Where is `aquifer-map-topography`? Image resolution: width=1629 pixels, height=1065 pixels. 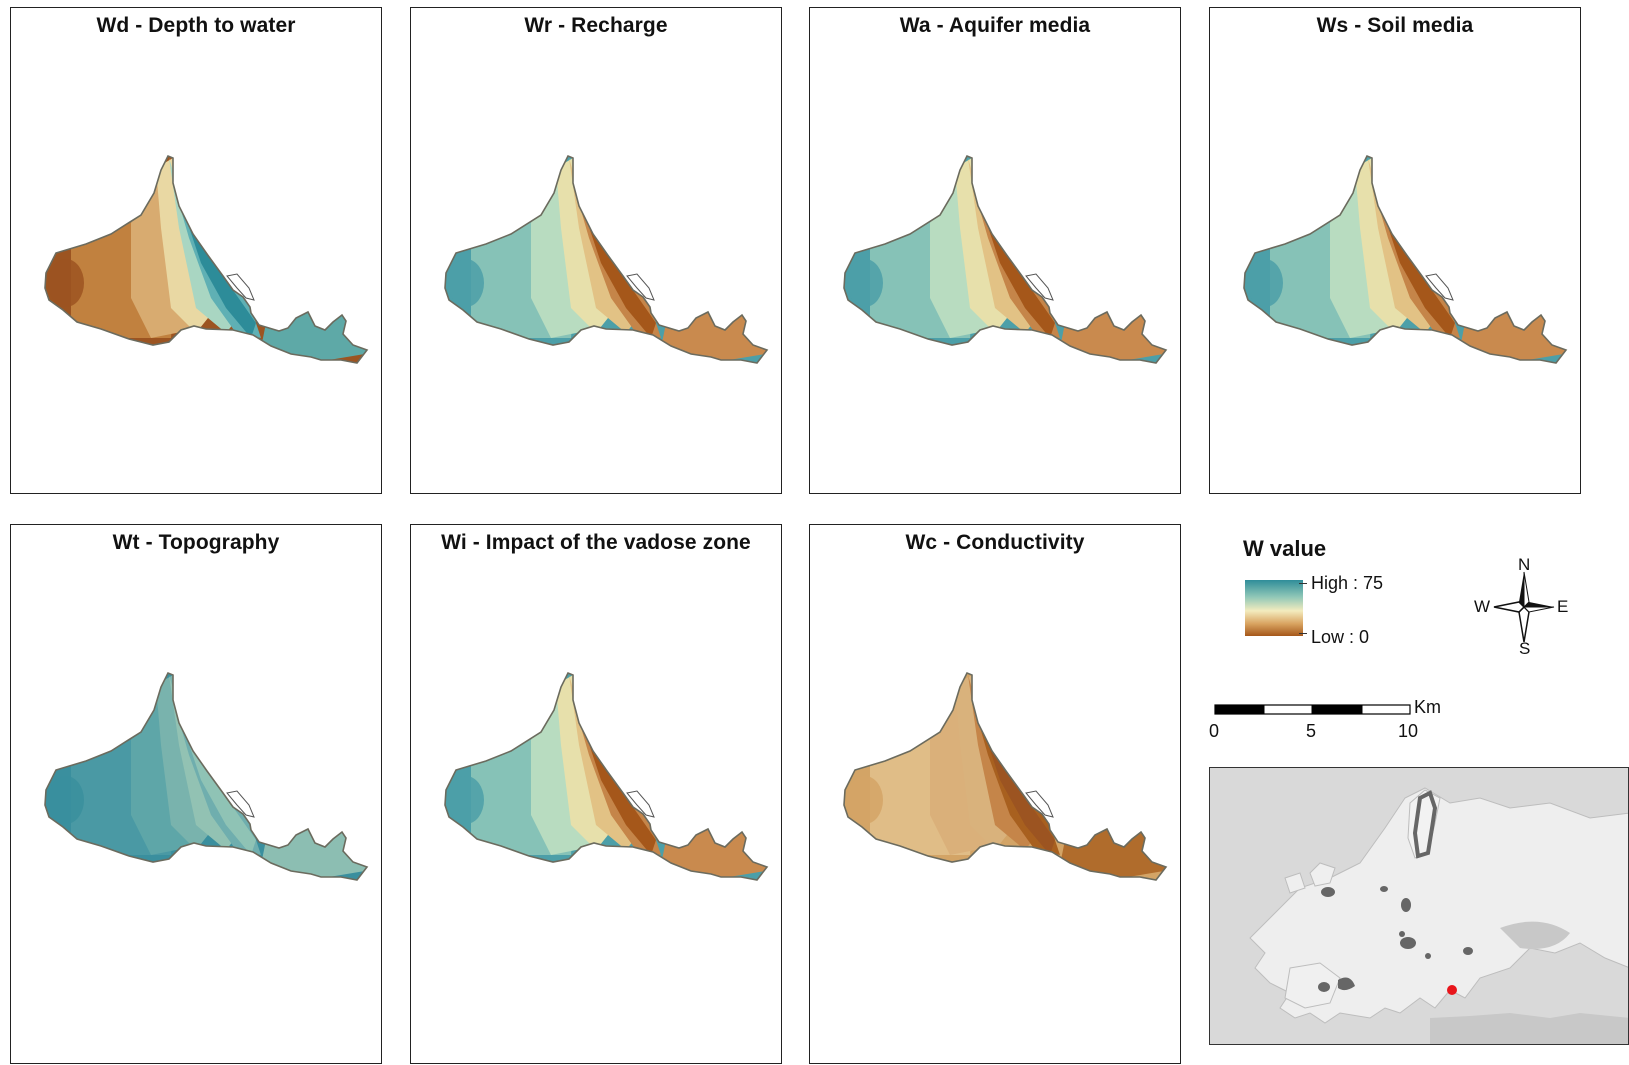
aquifer-map-topography is located at coordinates (206, 776).